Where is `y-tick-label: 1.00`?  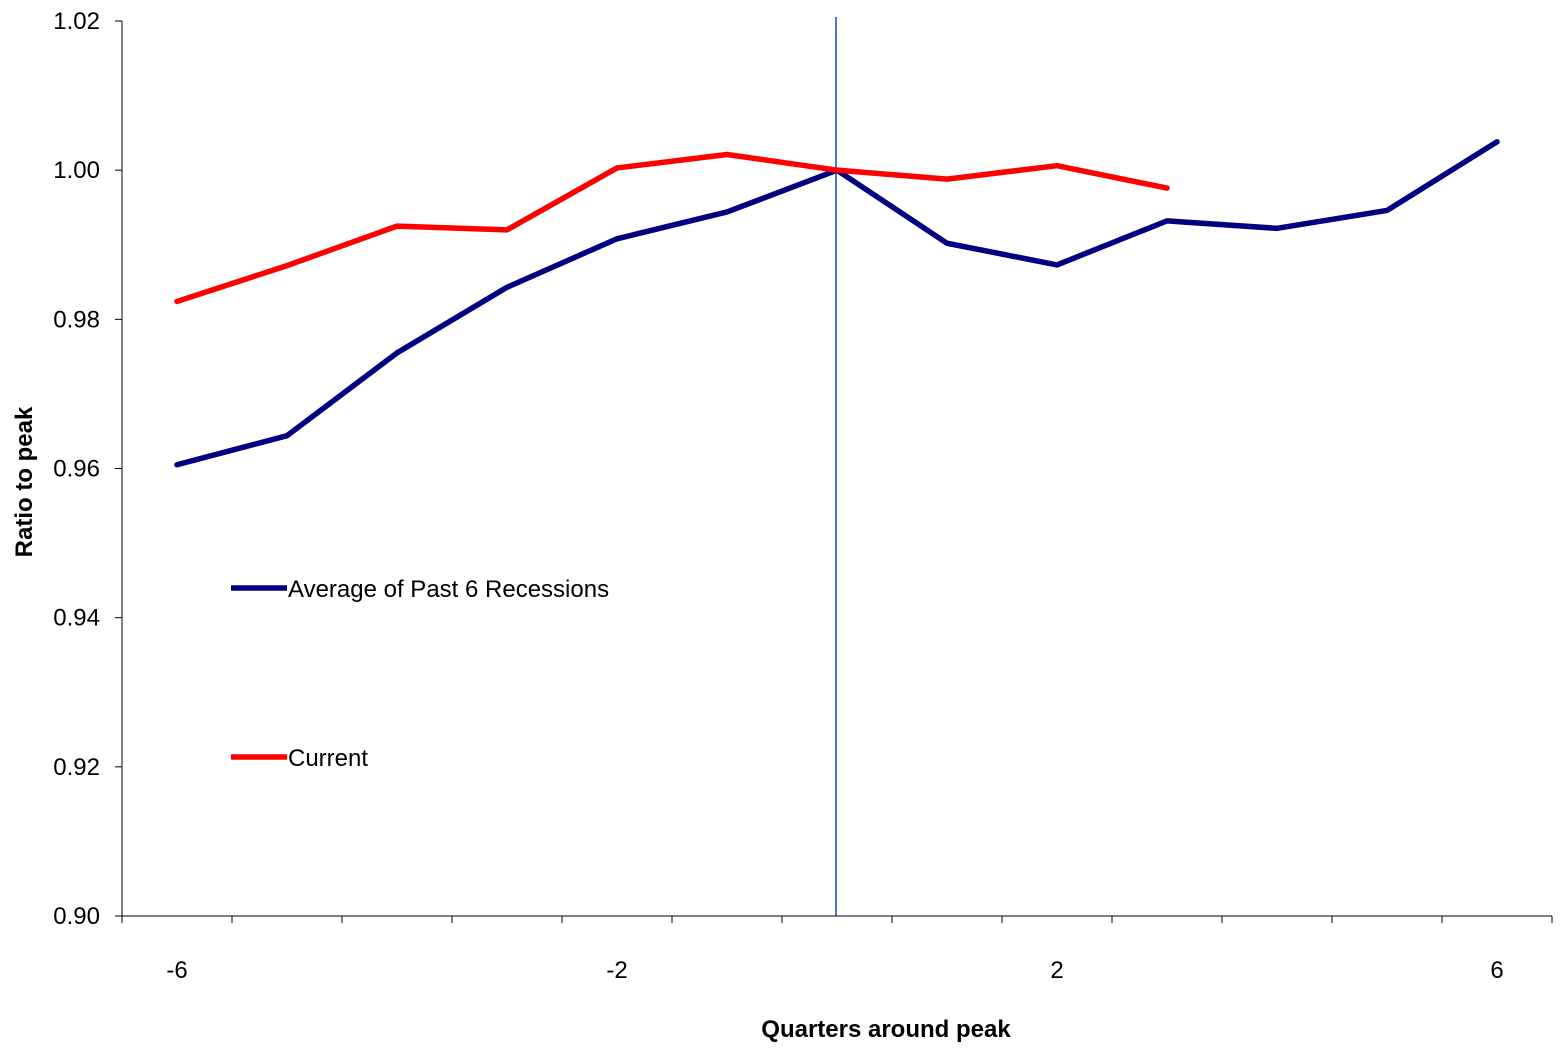
y-tick-label: 1.00 is located at coordinates (76, 170).